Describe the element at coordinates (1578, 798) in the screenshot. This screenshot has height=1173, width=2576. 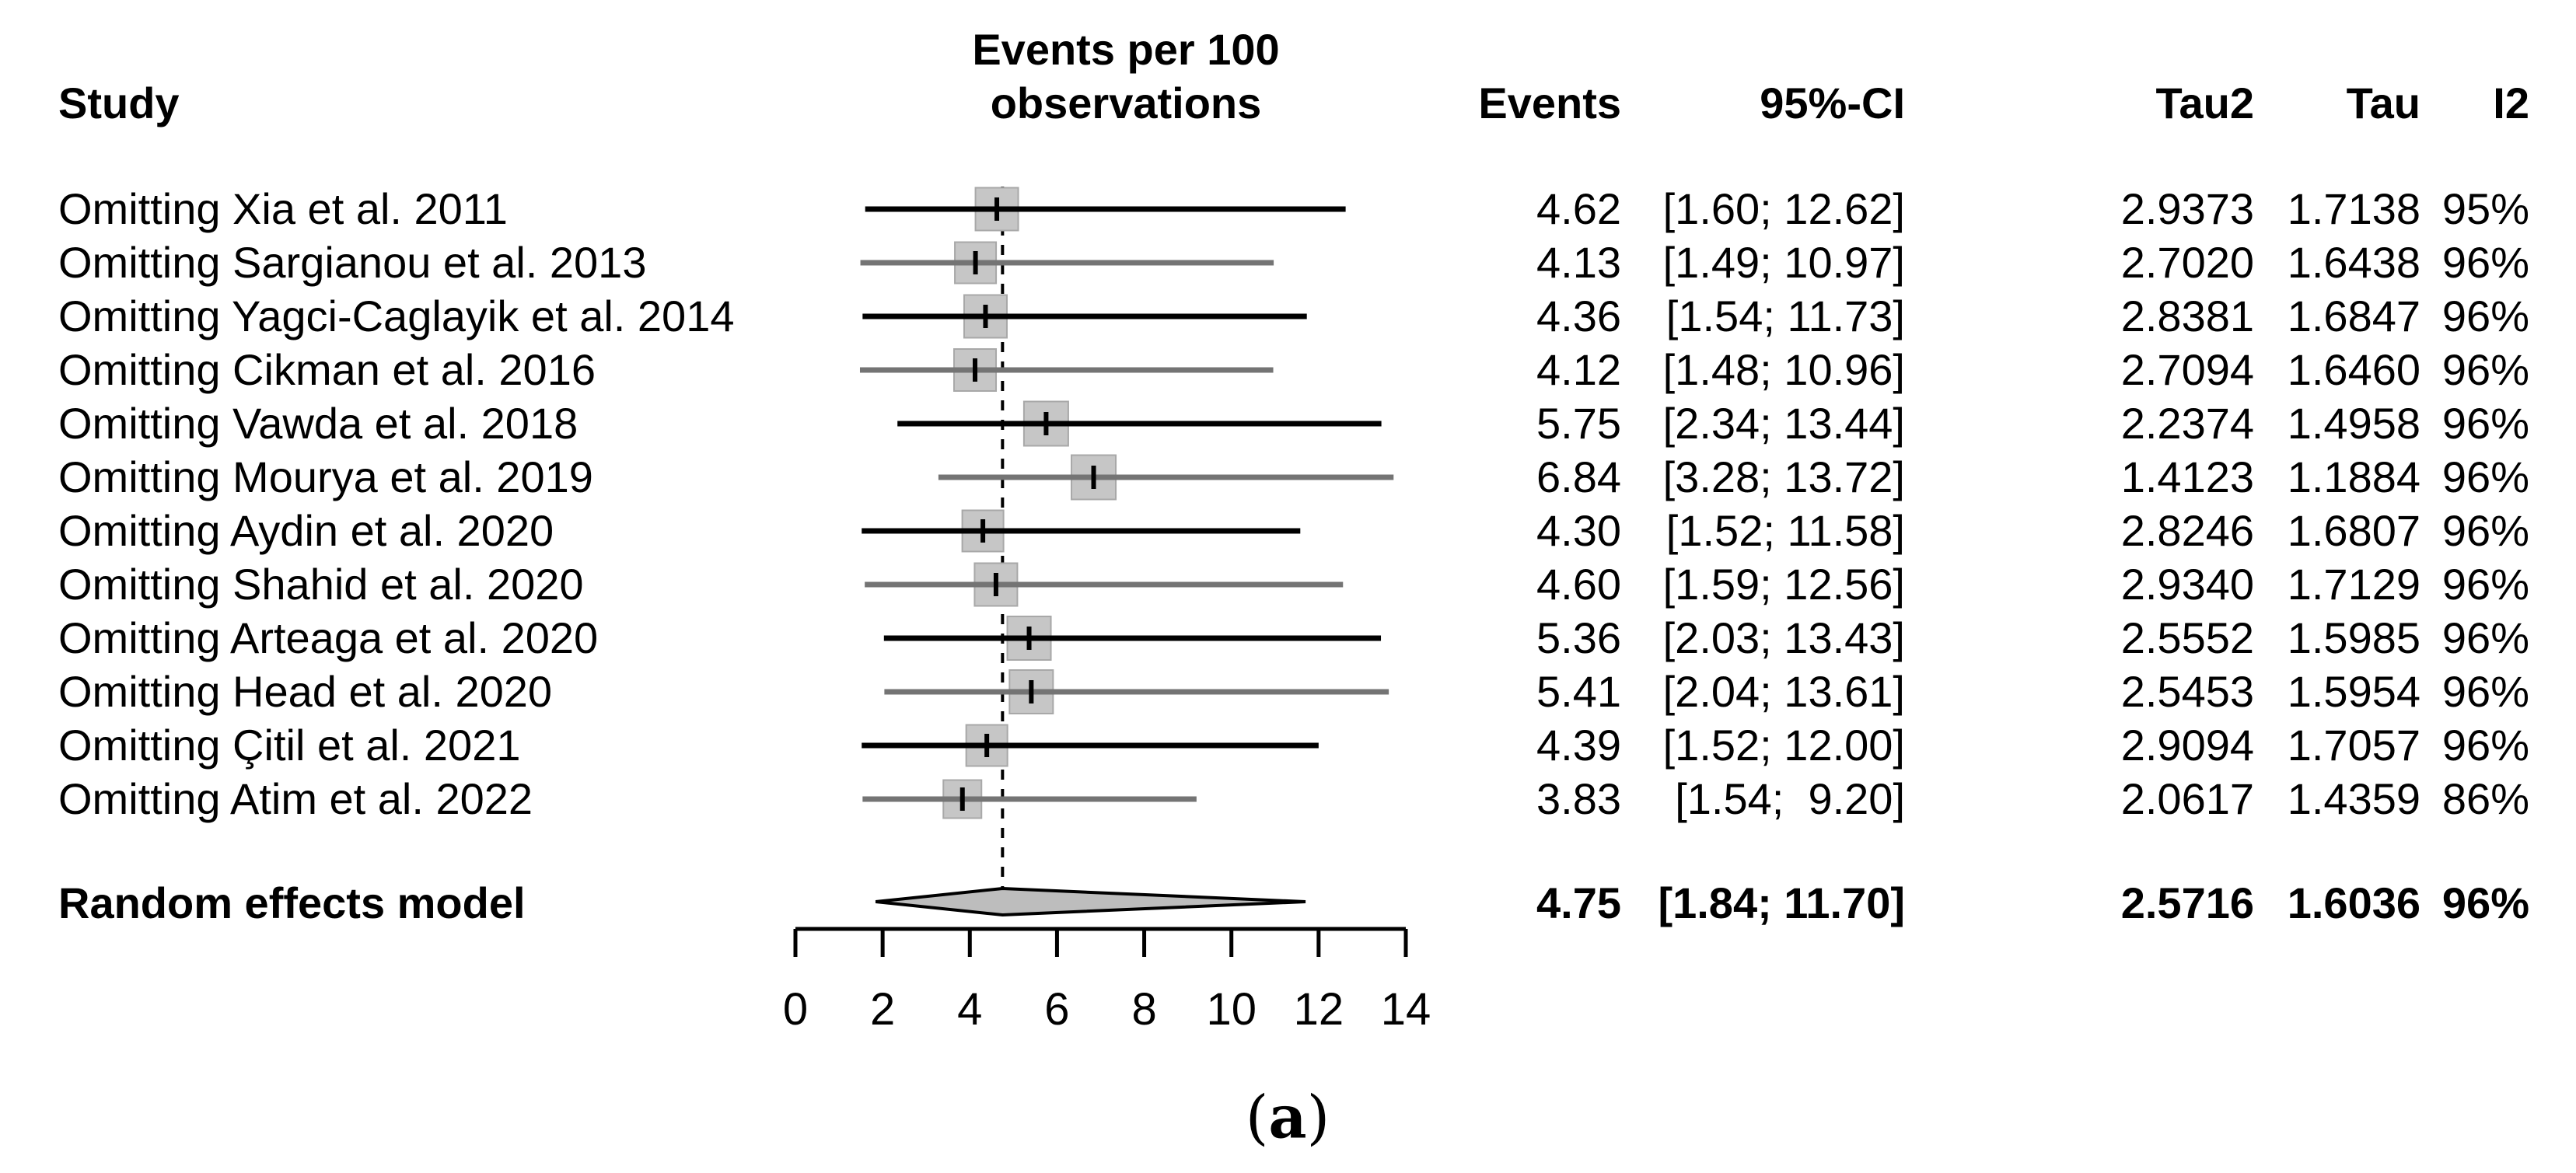
I see `row-events-value: 3.83` at that location.